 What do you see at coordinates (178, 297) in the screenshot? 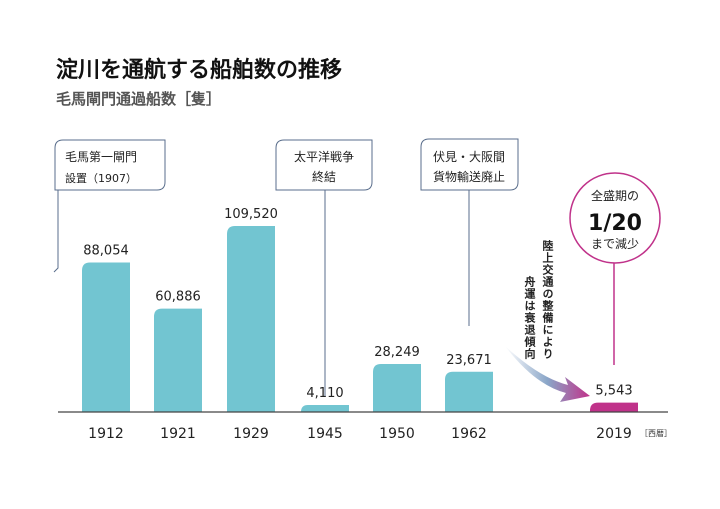
I see `data-label-1921: 60,886` at bounding box center [178, 297].